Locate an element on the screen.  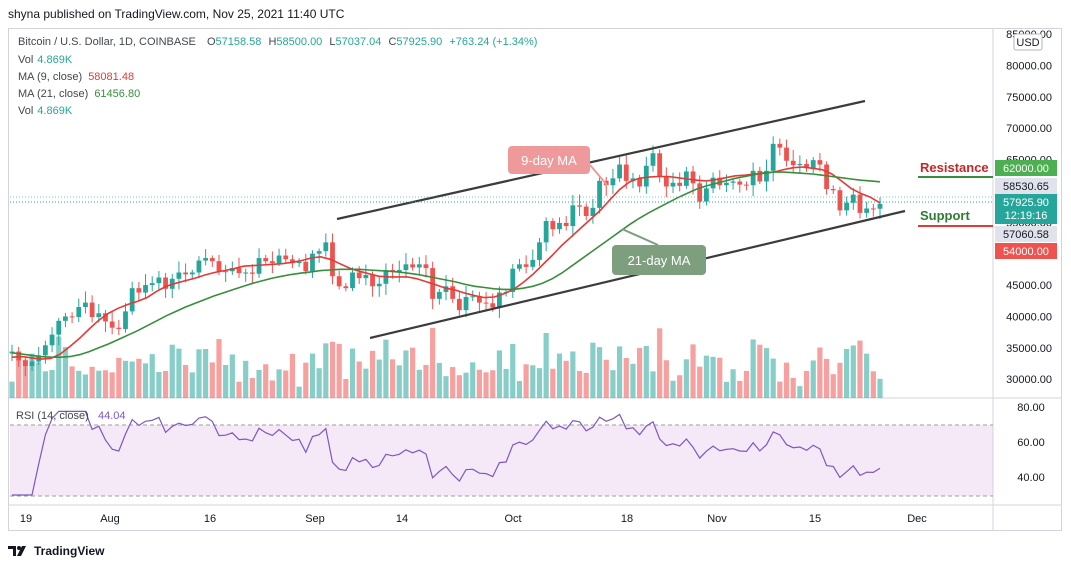
vol2-label: Vol is located at coordinates (26, 111).